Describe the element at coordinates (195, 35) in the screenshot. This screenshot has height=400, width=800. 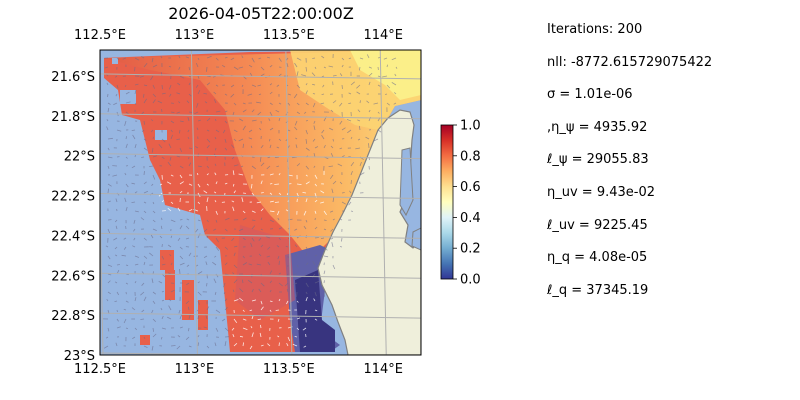
I see `lon-tick-top-1: 113°E` at that location.